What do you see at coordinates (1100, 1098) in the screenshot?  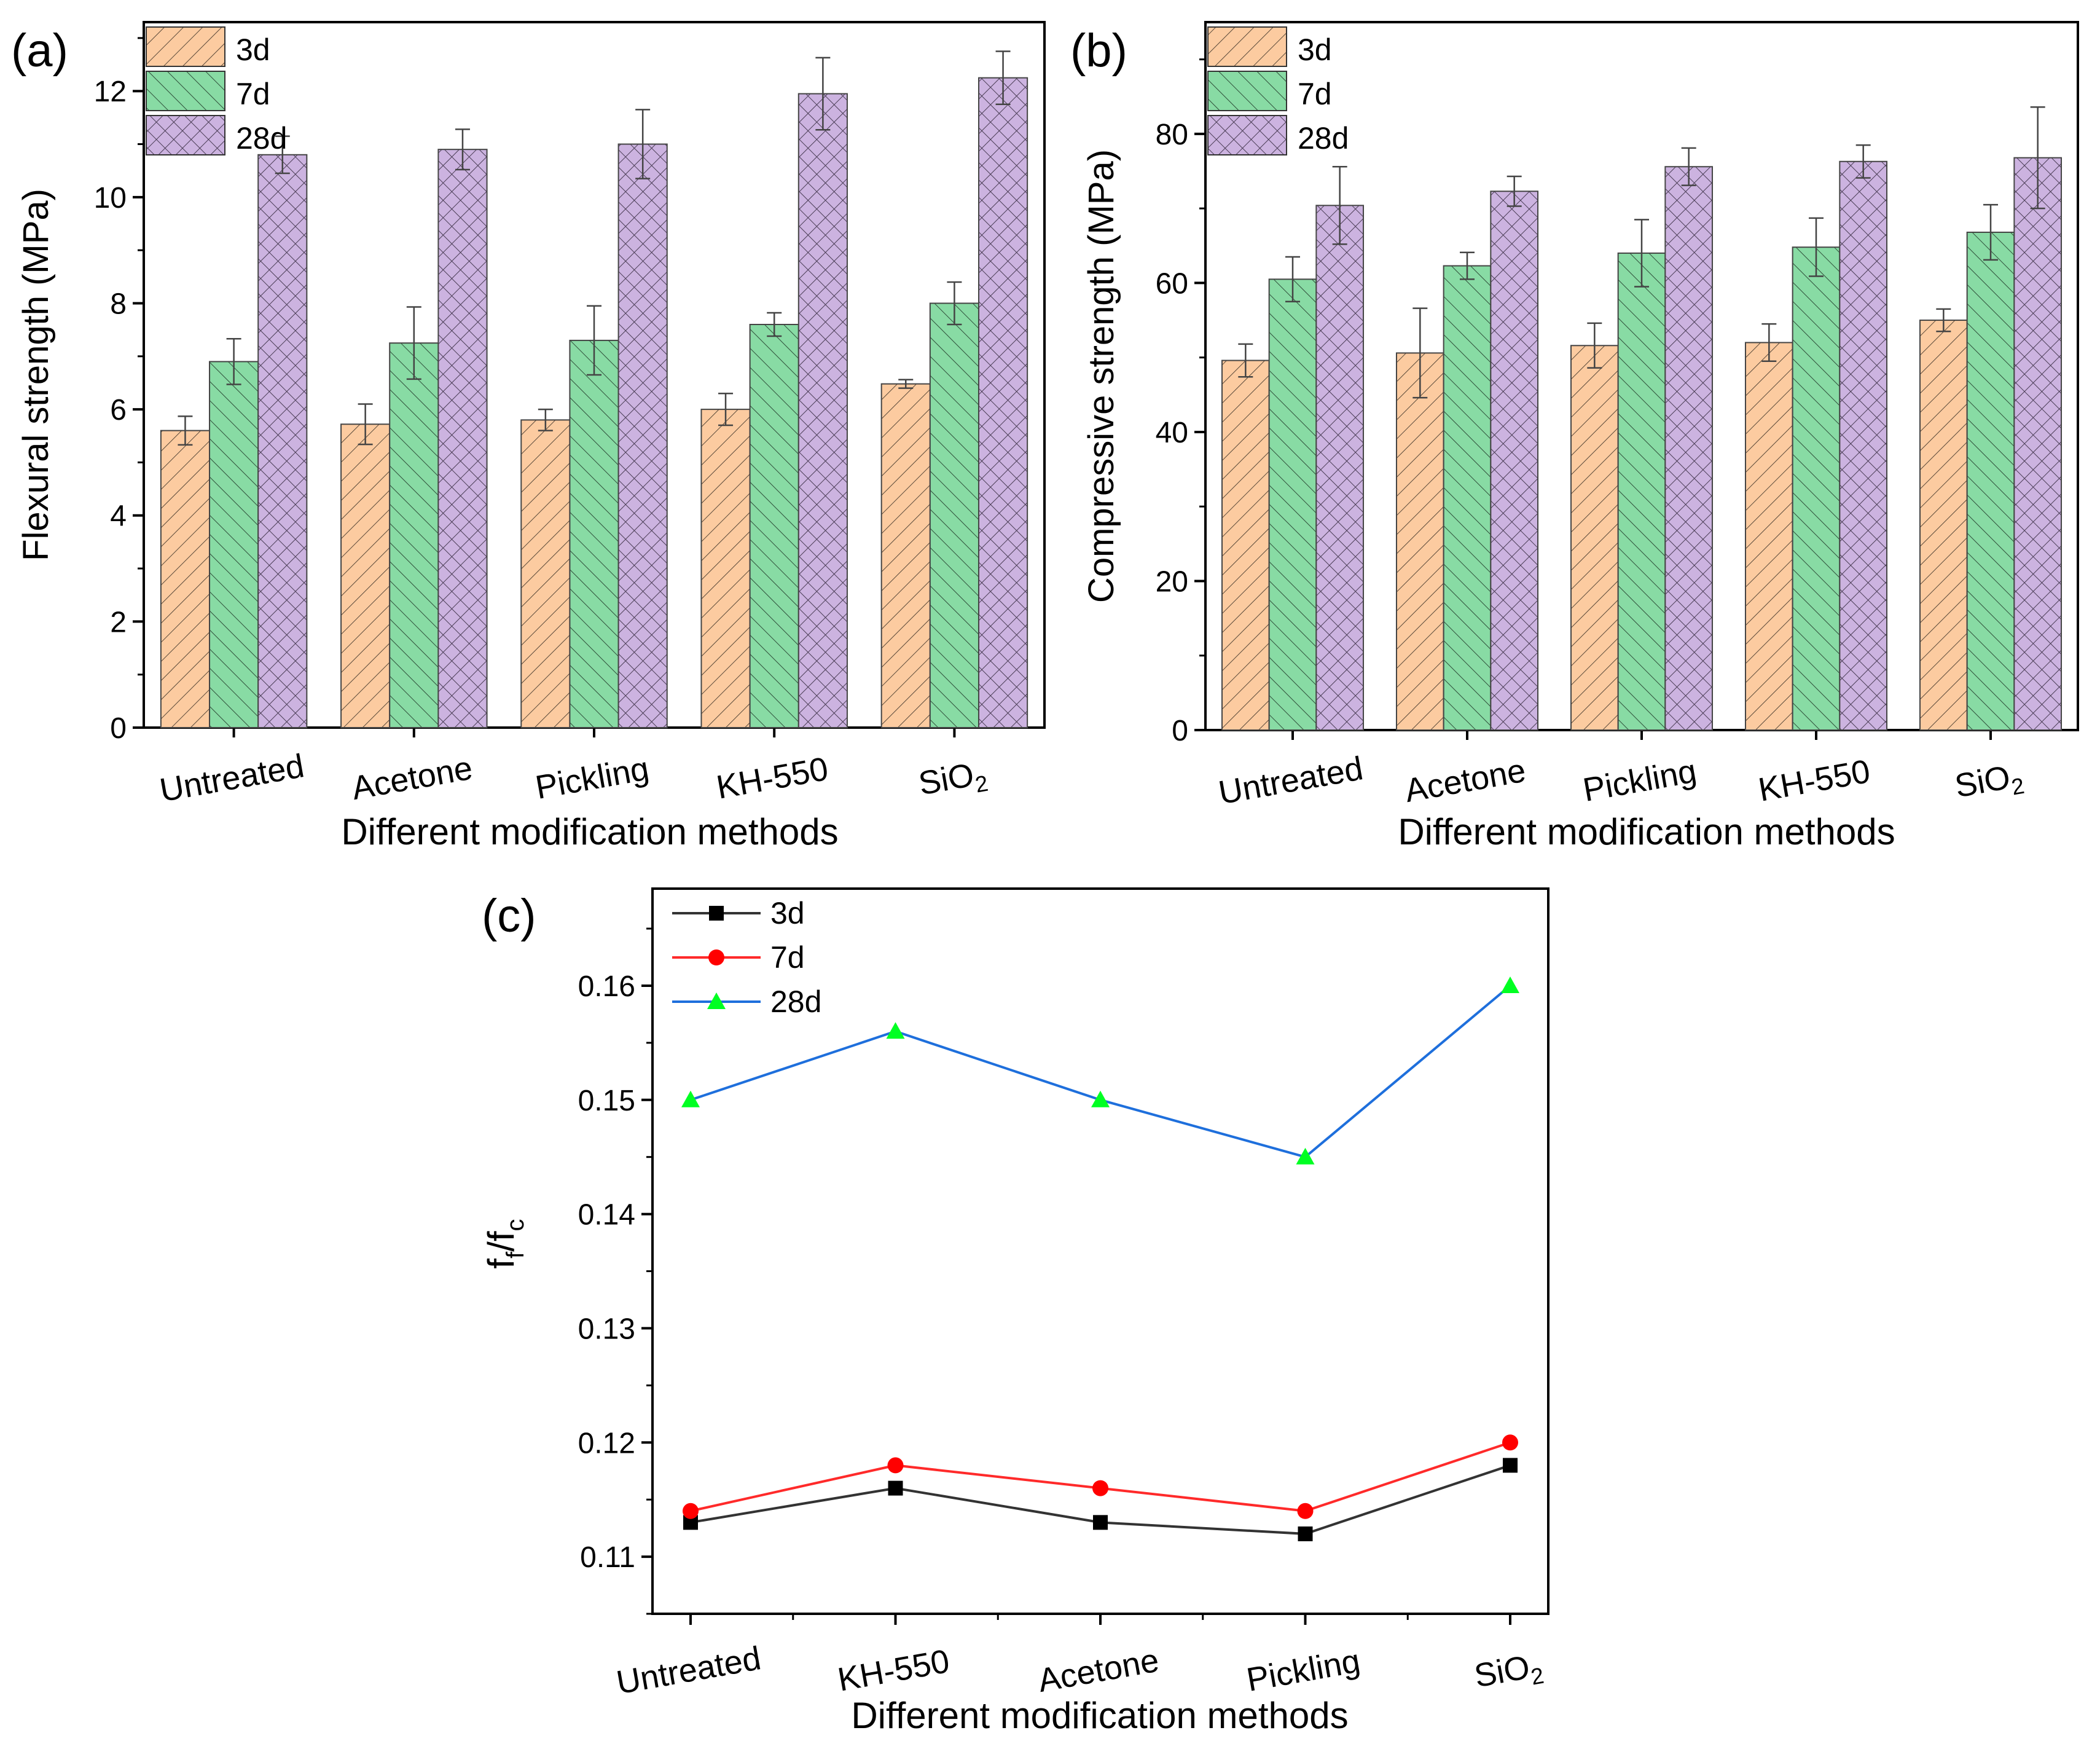 I see `marker-28d-acetone` at bounding box center [1100, 1098].